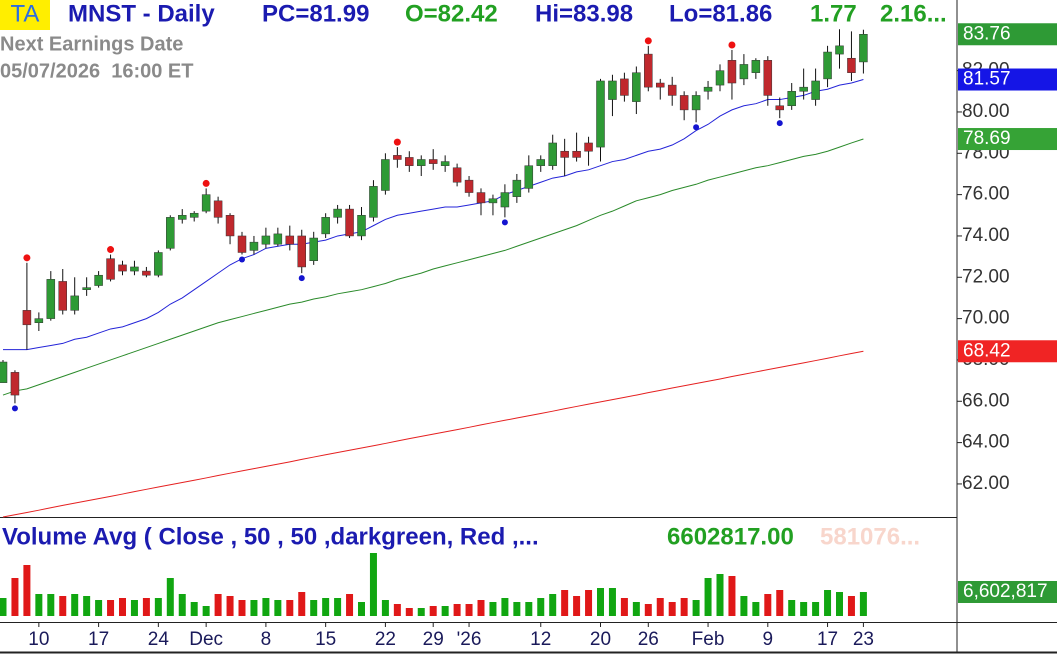  Describe the element at coordinates (385, 639) in the screenshot. I see `x-tick-label: 22` at that location.